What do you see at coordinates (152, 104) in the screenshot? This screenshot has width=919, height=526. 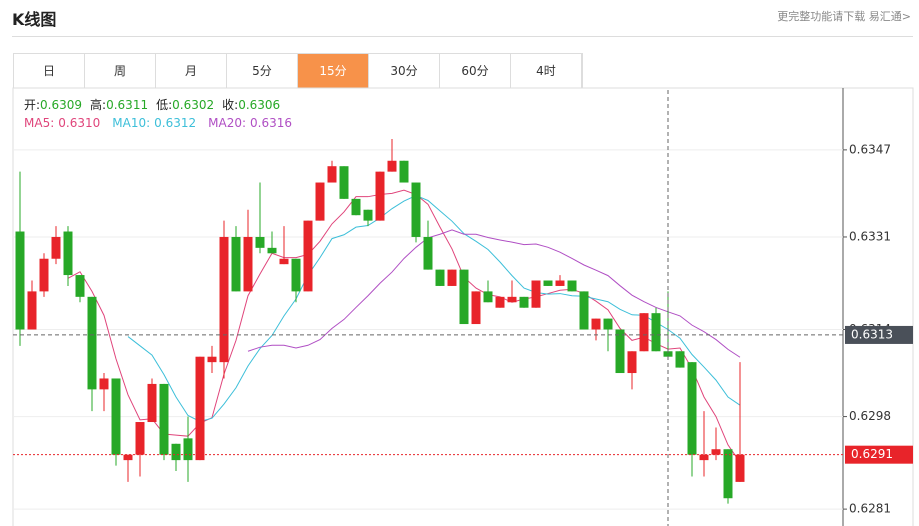 I see `ohlc-info: 开:0.6309 高:0.6311 低:0.6302 收:0.6306` at bounding box center [152, 104].